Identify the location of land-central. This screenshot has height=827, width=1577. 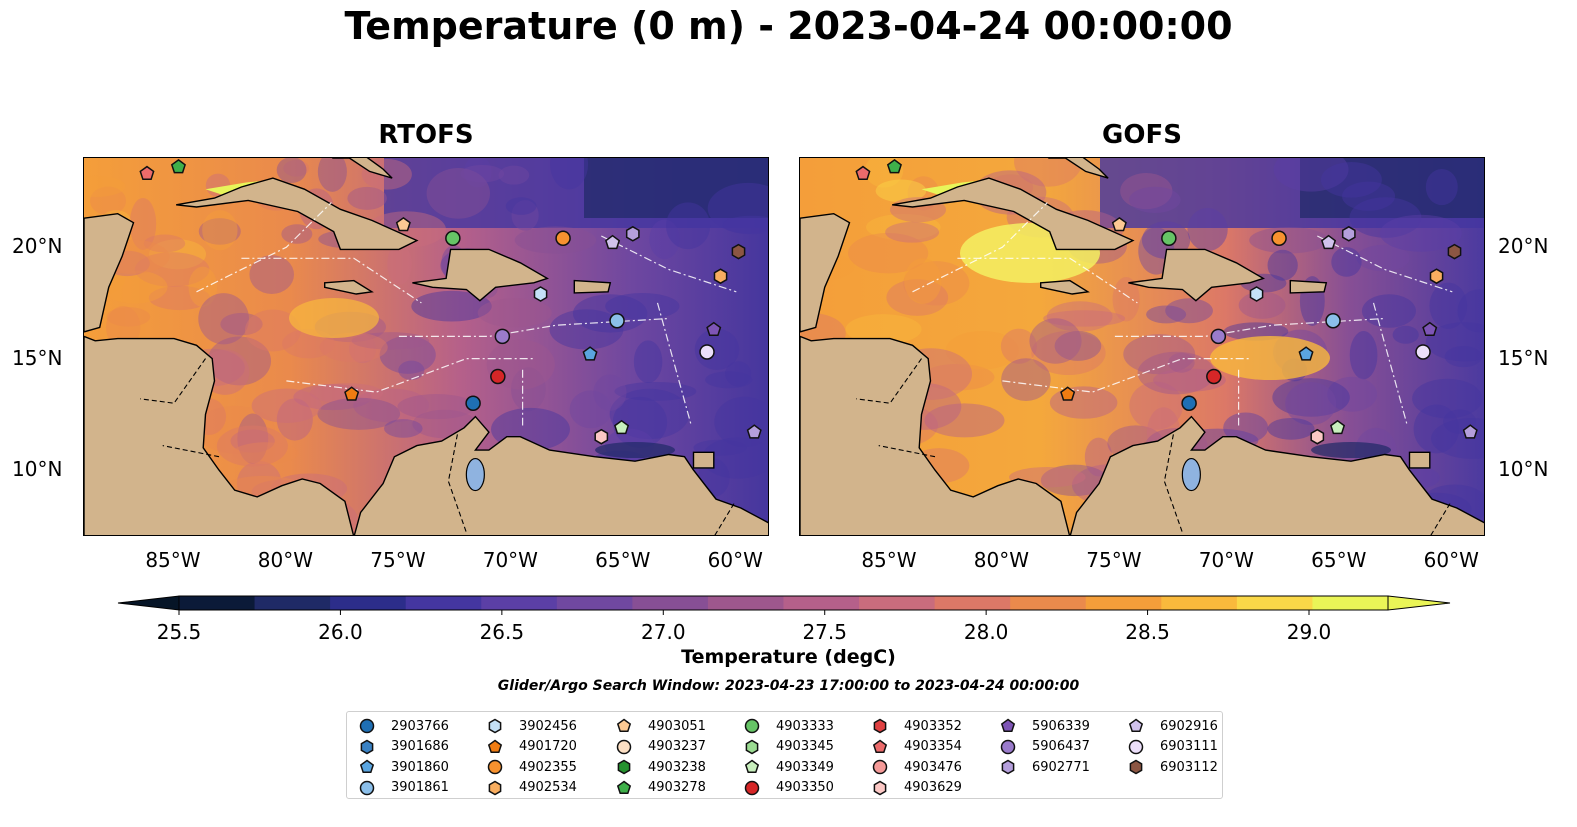
(935, 435).